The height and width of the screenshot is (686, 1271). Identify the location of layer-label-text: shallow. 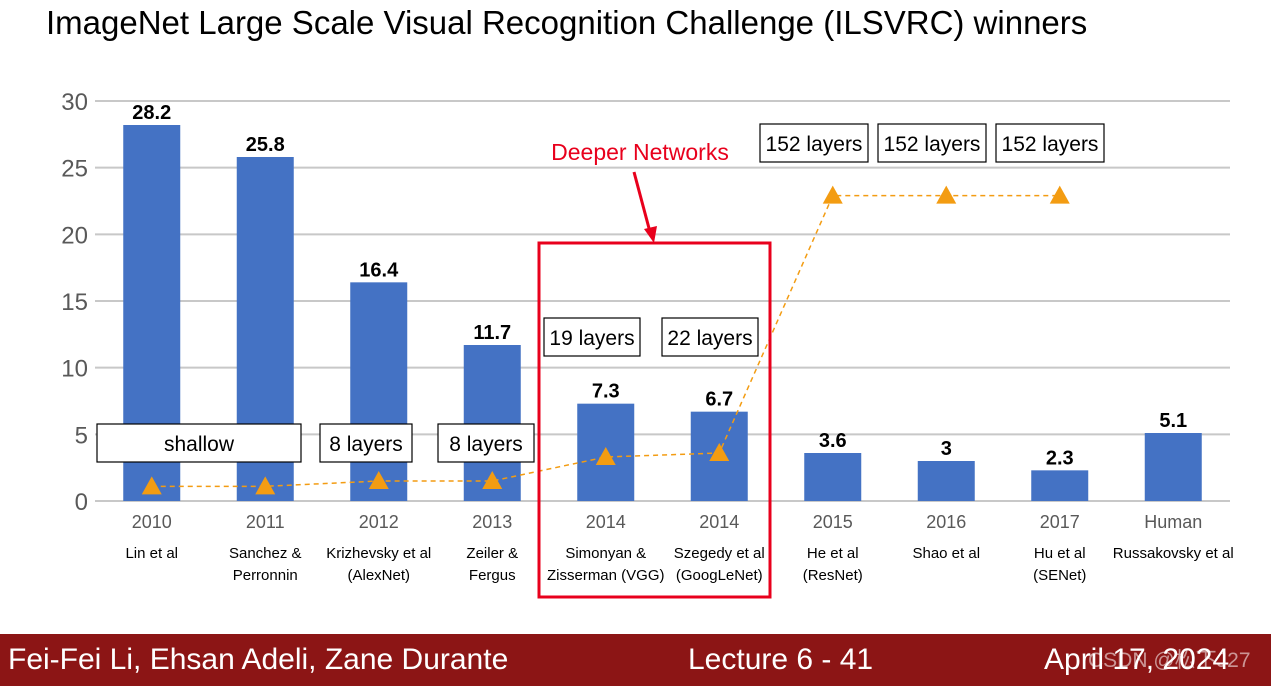
(199, 444).